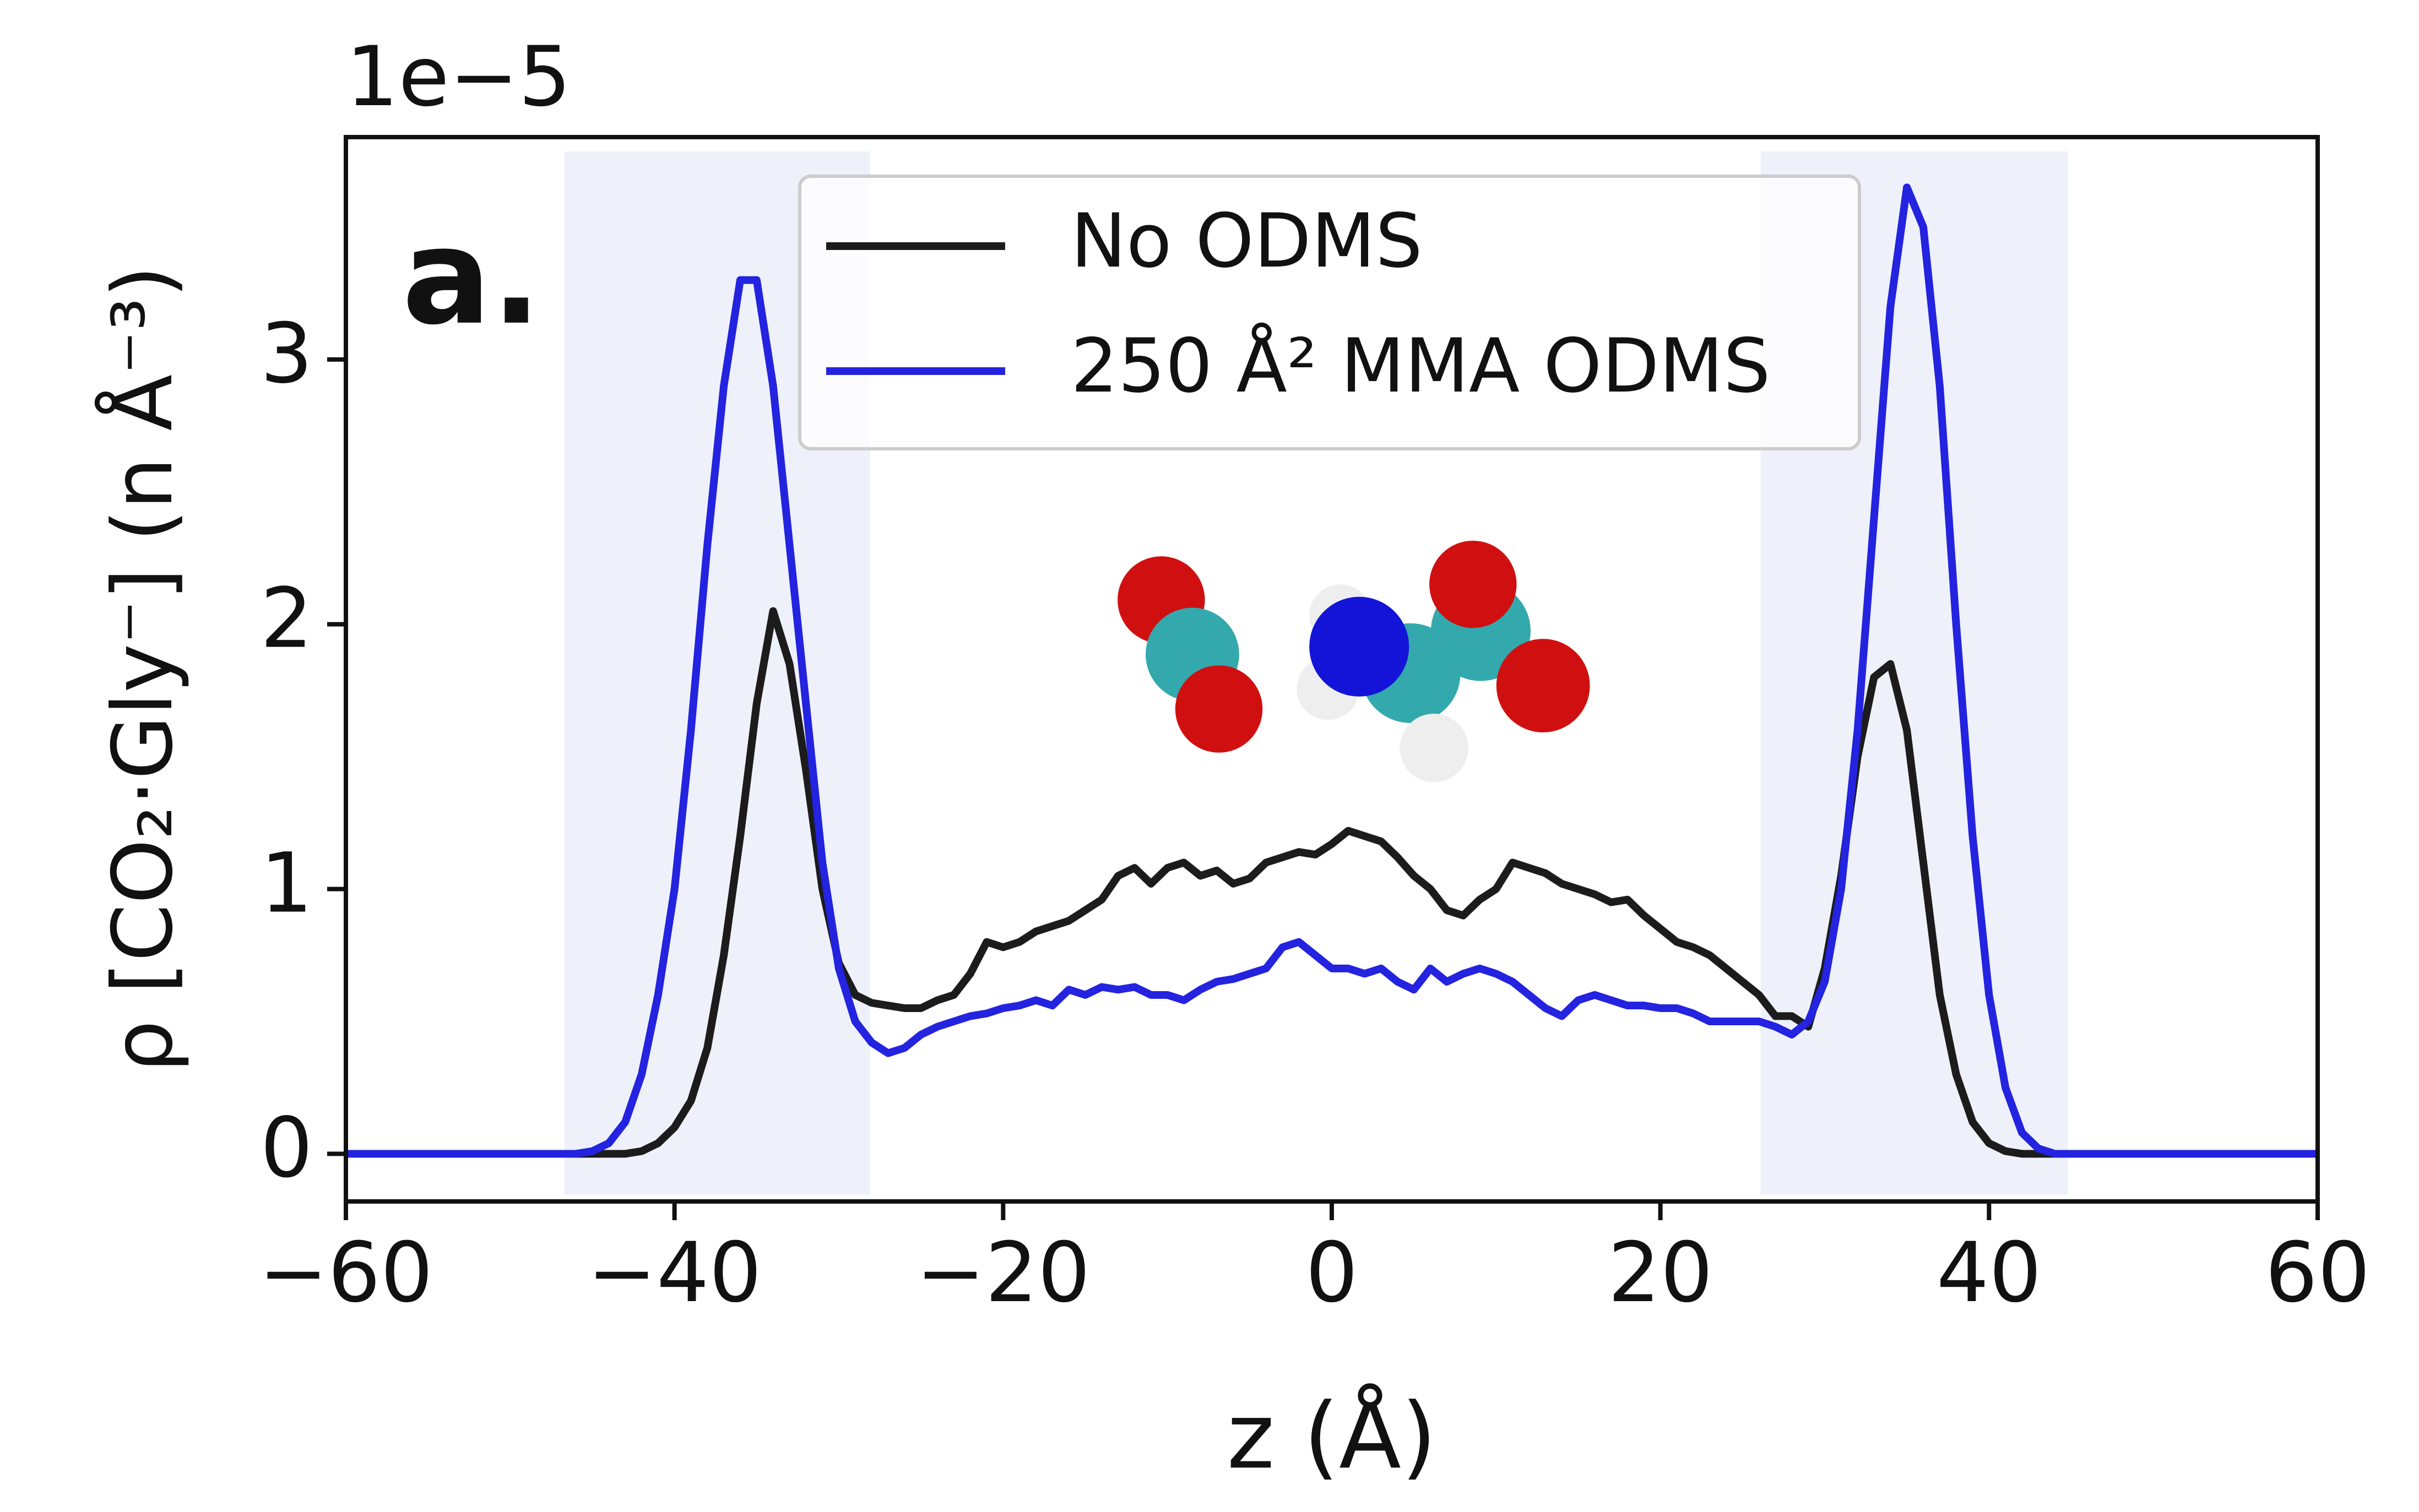 The width and height of the screenshot is (2419, 1512). What do you see at coordinates (1990, 1273) in the screenshot?
I see `x-tick-label: 40` at bounding box center [1990, 1273].